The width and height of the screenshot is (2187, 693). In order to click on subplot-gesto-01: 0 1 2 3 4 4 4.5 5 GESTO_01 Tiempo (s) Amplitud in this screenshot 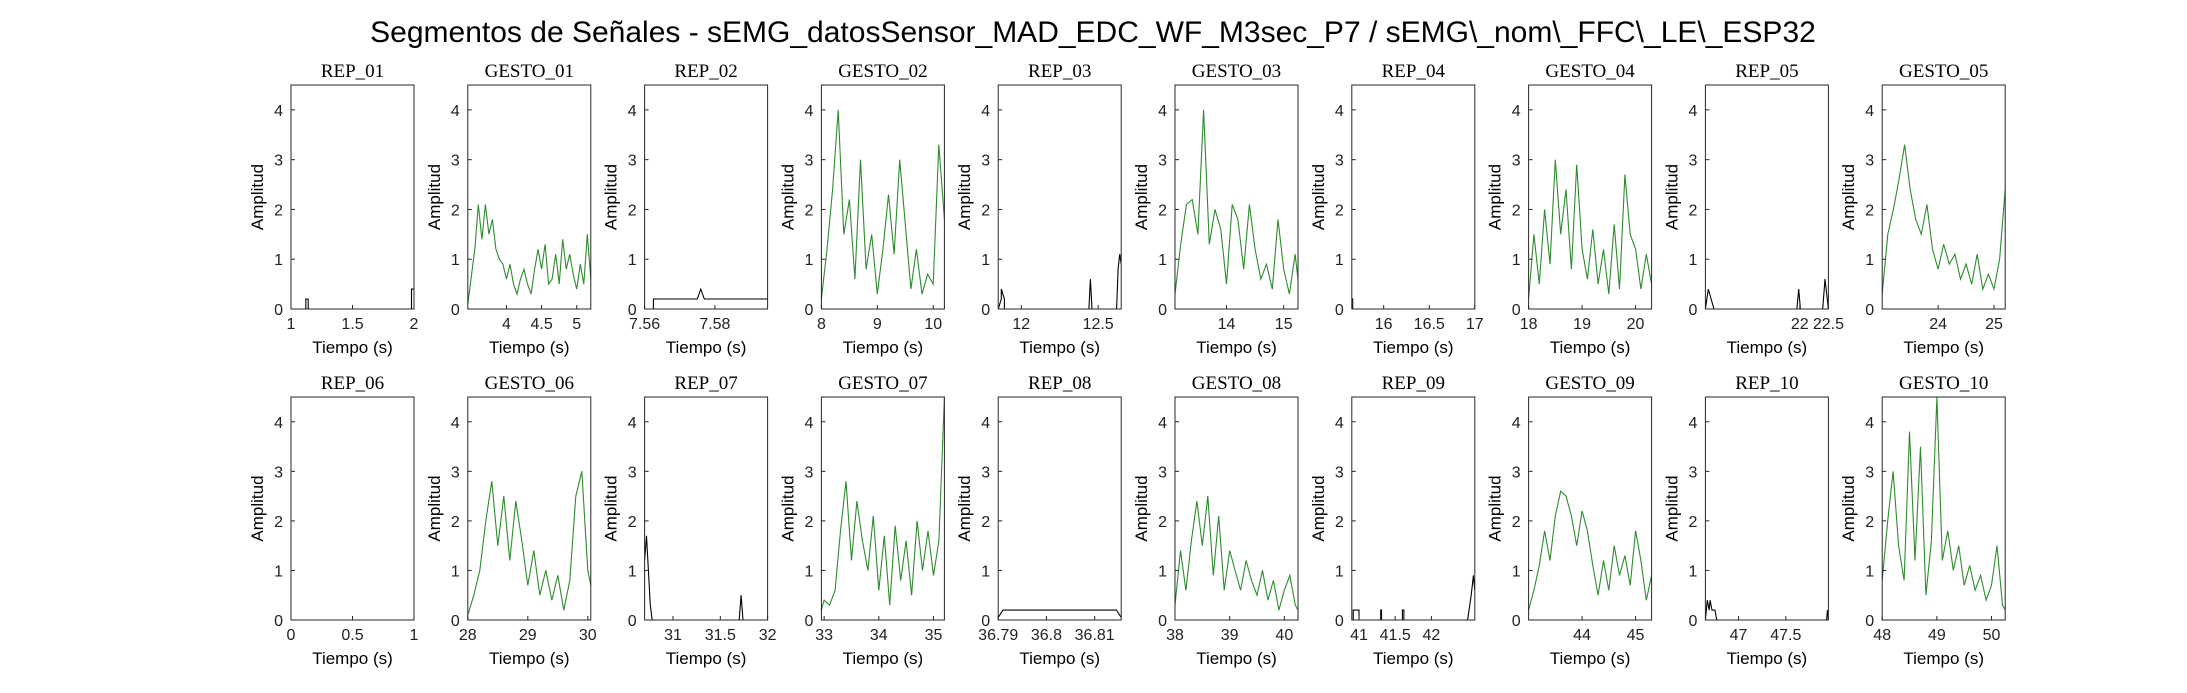, I will do `click(508, 209)`.